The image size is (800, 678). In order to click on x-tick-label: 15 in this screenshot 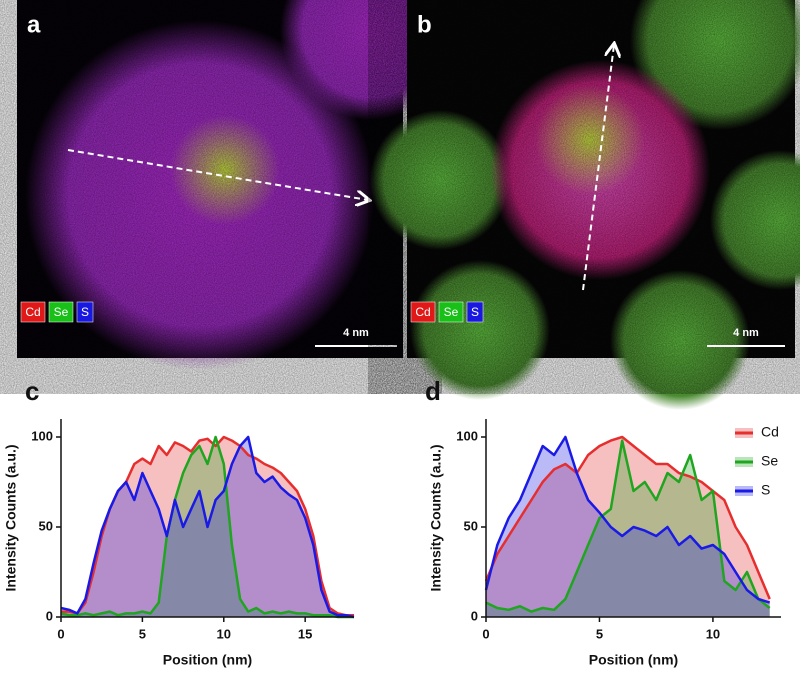, I will do `click(305, 633)`.